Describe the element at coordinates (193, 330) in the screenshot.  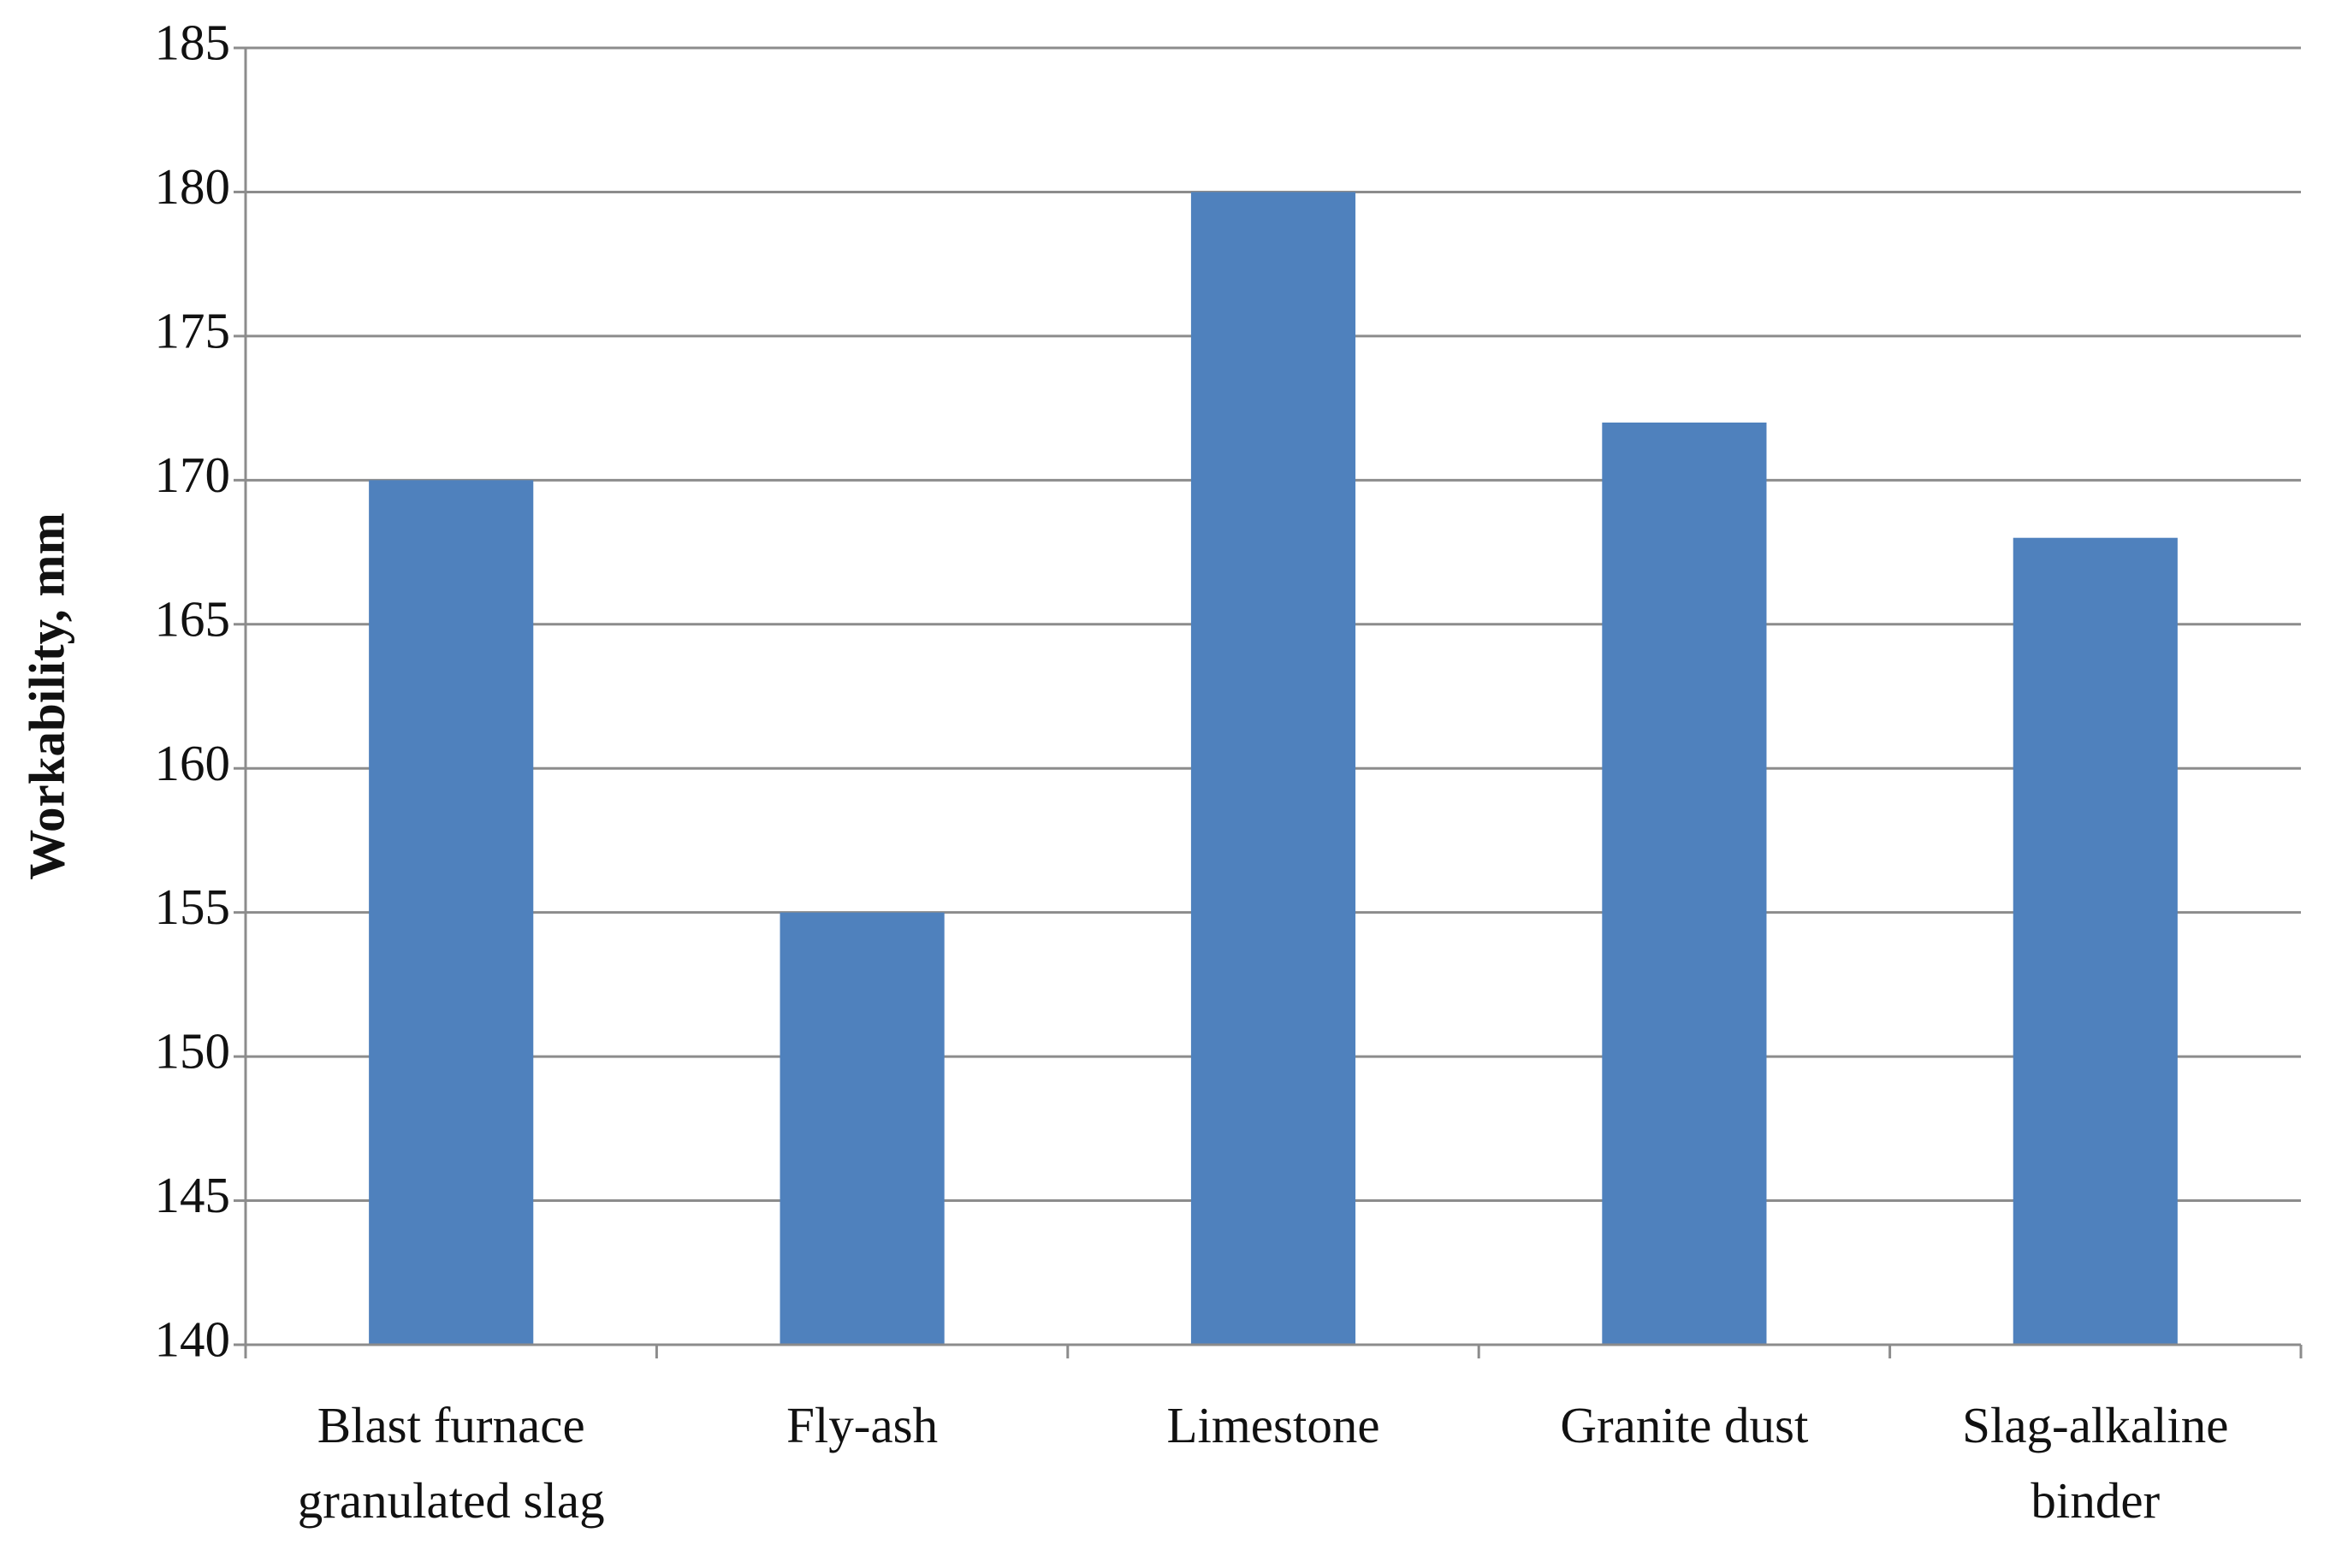
I see `y-tick-label: 175` at that location.